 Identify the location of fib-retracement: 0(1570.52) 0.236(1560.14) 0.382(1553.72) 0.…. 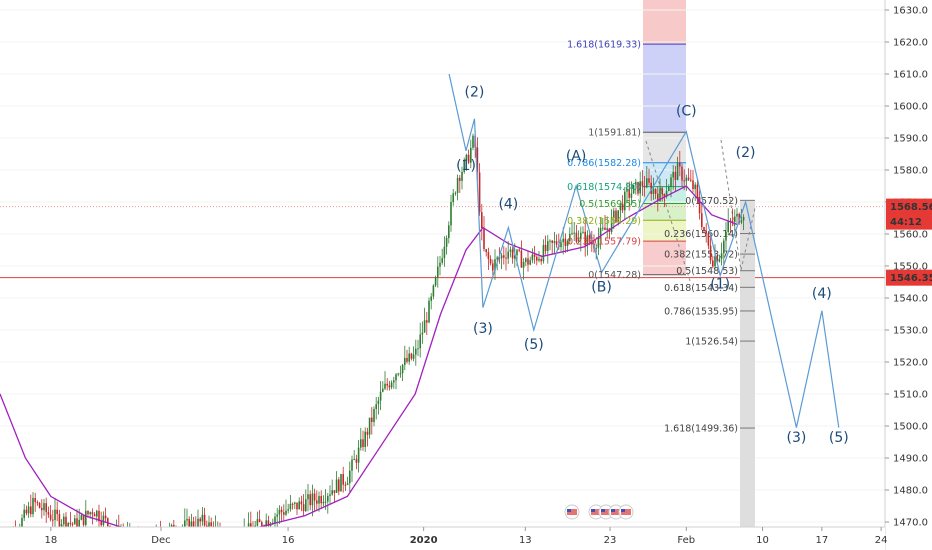
(700, 344).